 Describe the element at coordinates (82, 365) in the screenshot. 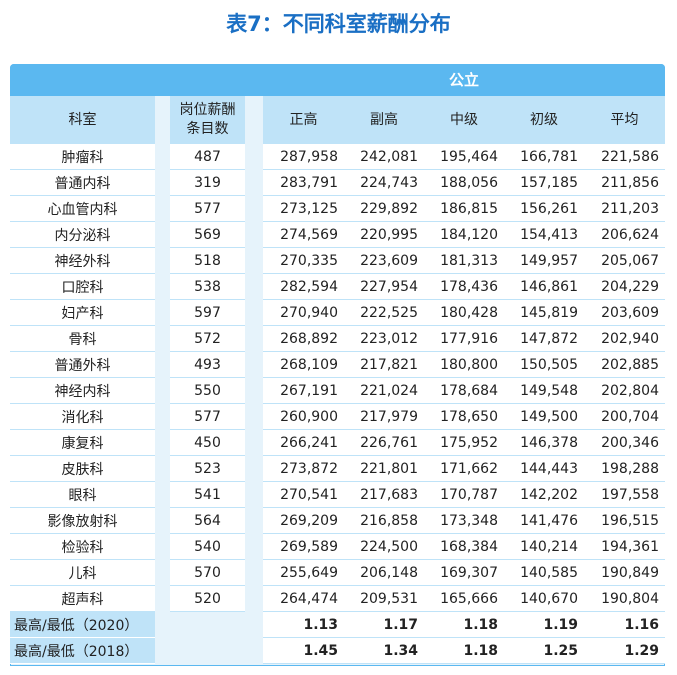

I see `row-label: 普通外科` at that location.